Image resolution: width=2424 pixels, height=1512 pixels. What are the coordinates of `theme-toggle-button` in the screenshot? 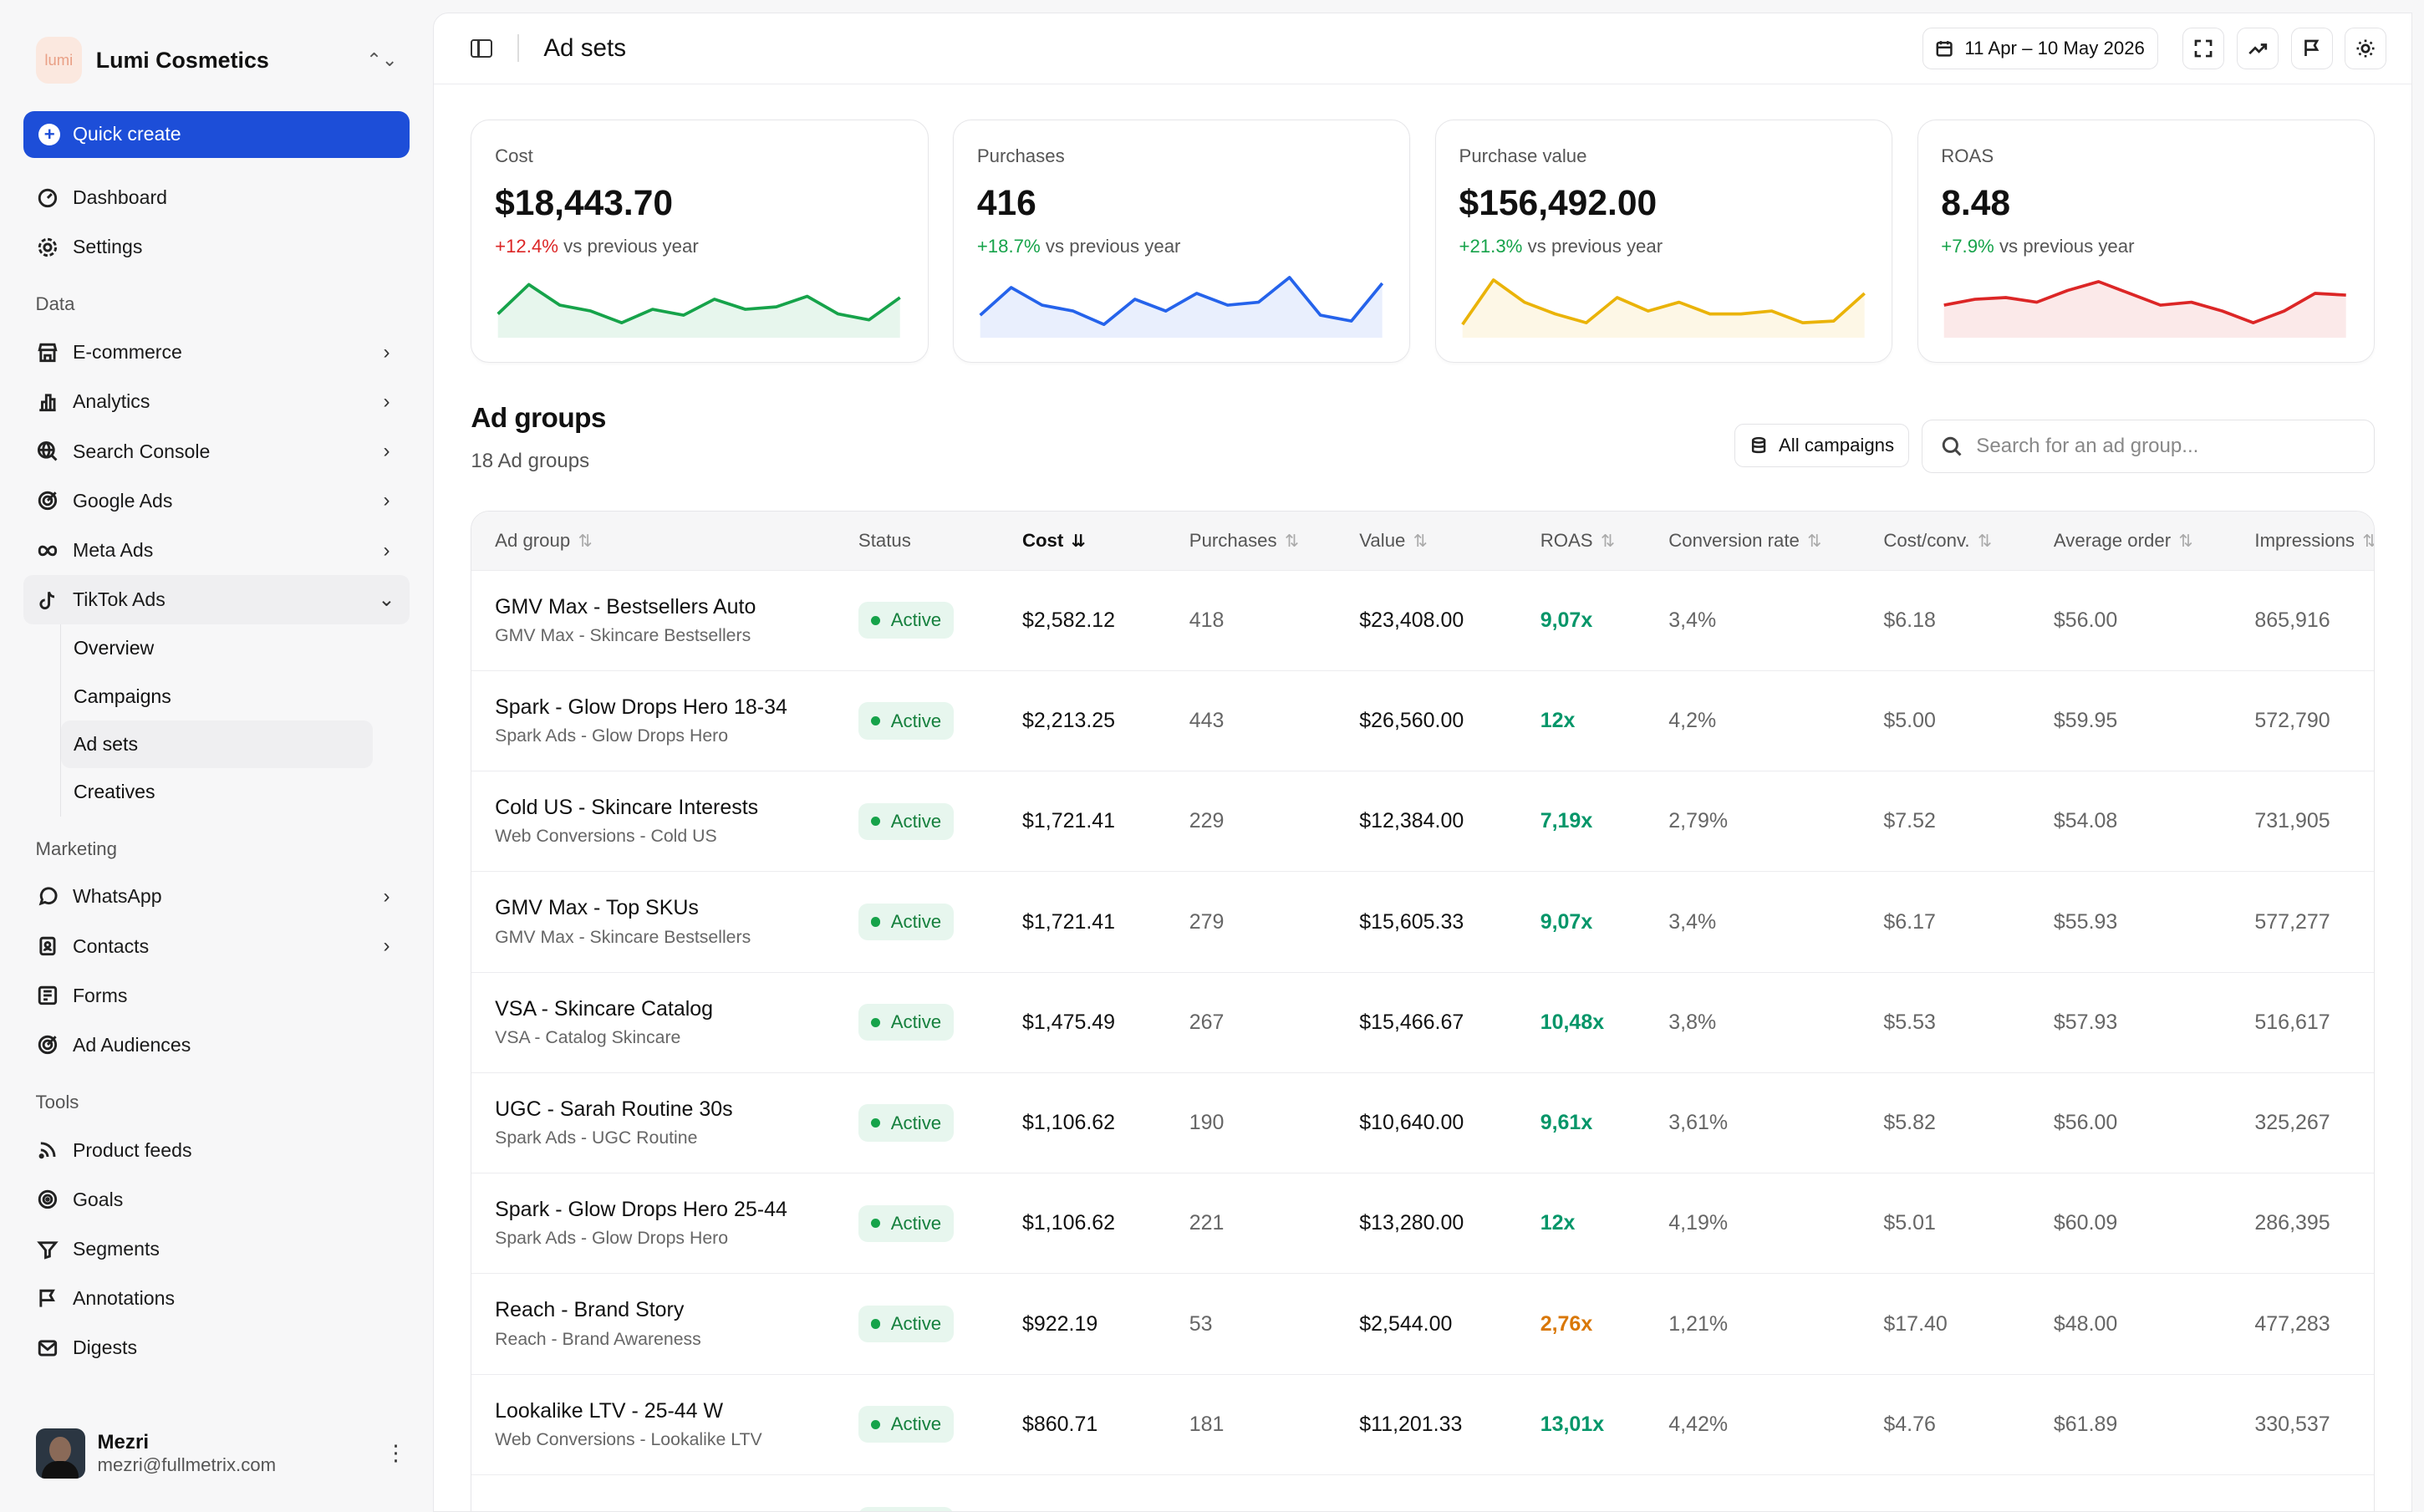 It's located at (2366, 48).